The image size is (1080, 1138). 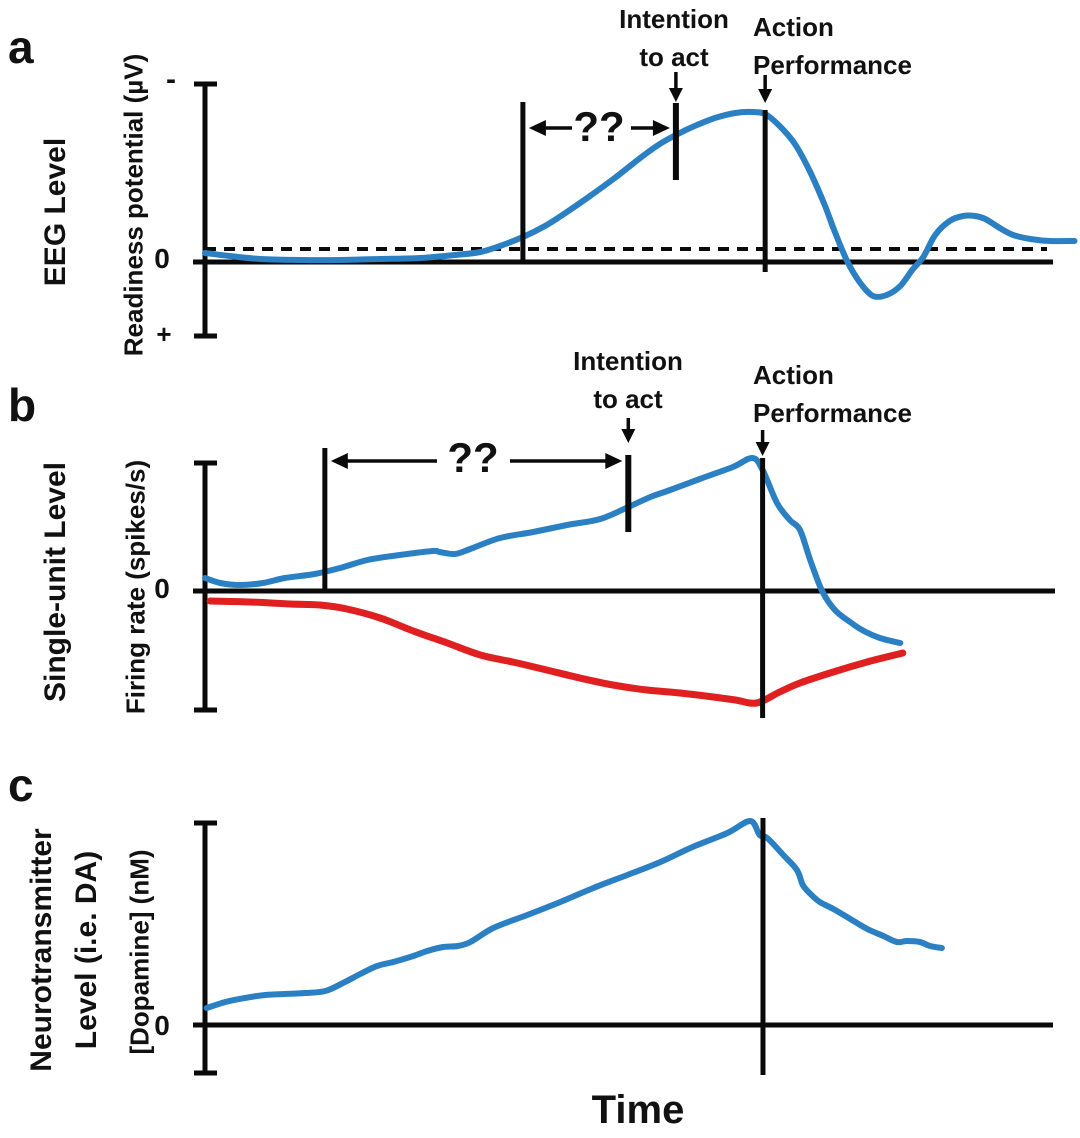 I want to click on panel-c-axis-mark-zero: 0, so click(x=162, y=1025).